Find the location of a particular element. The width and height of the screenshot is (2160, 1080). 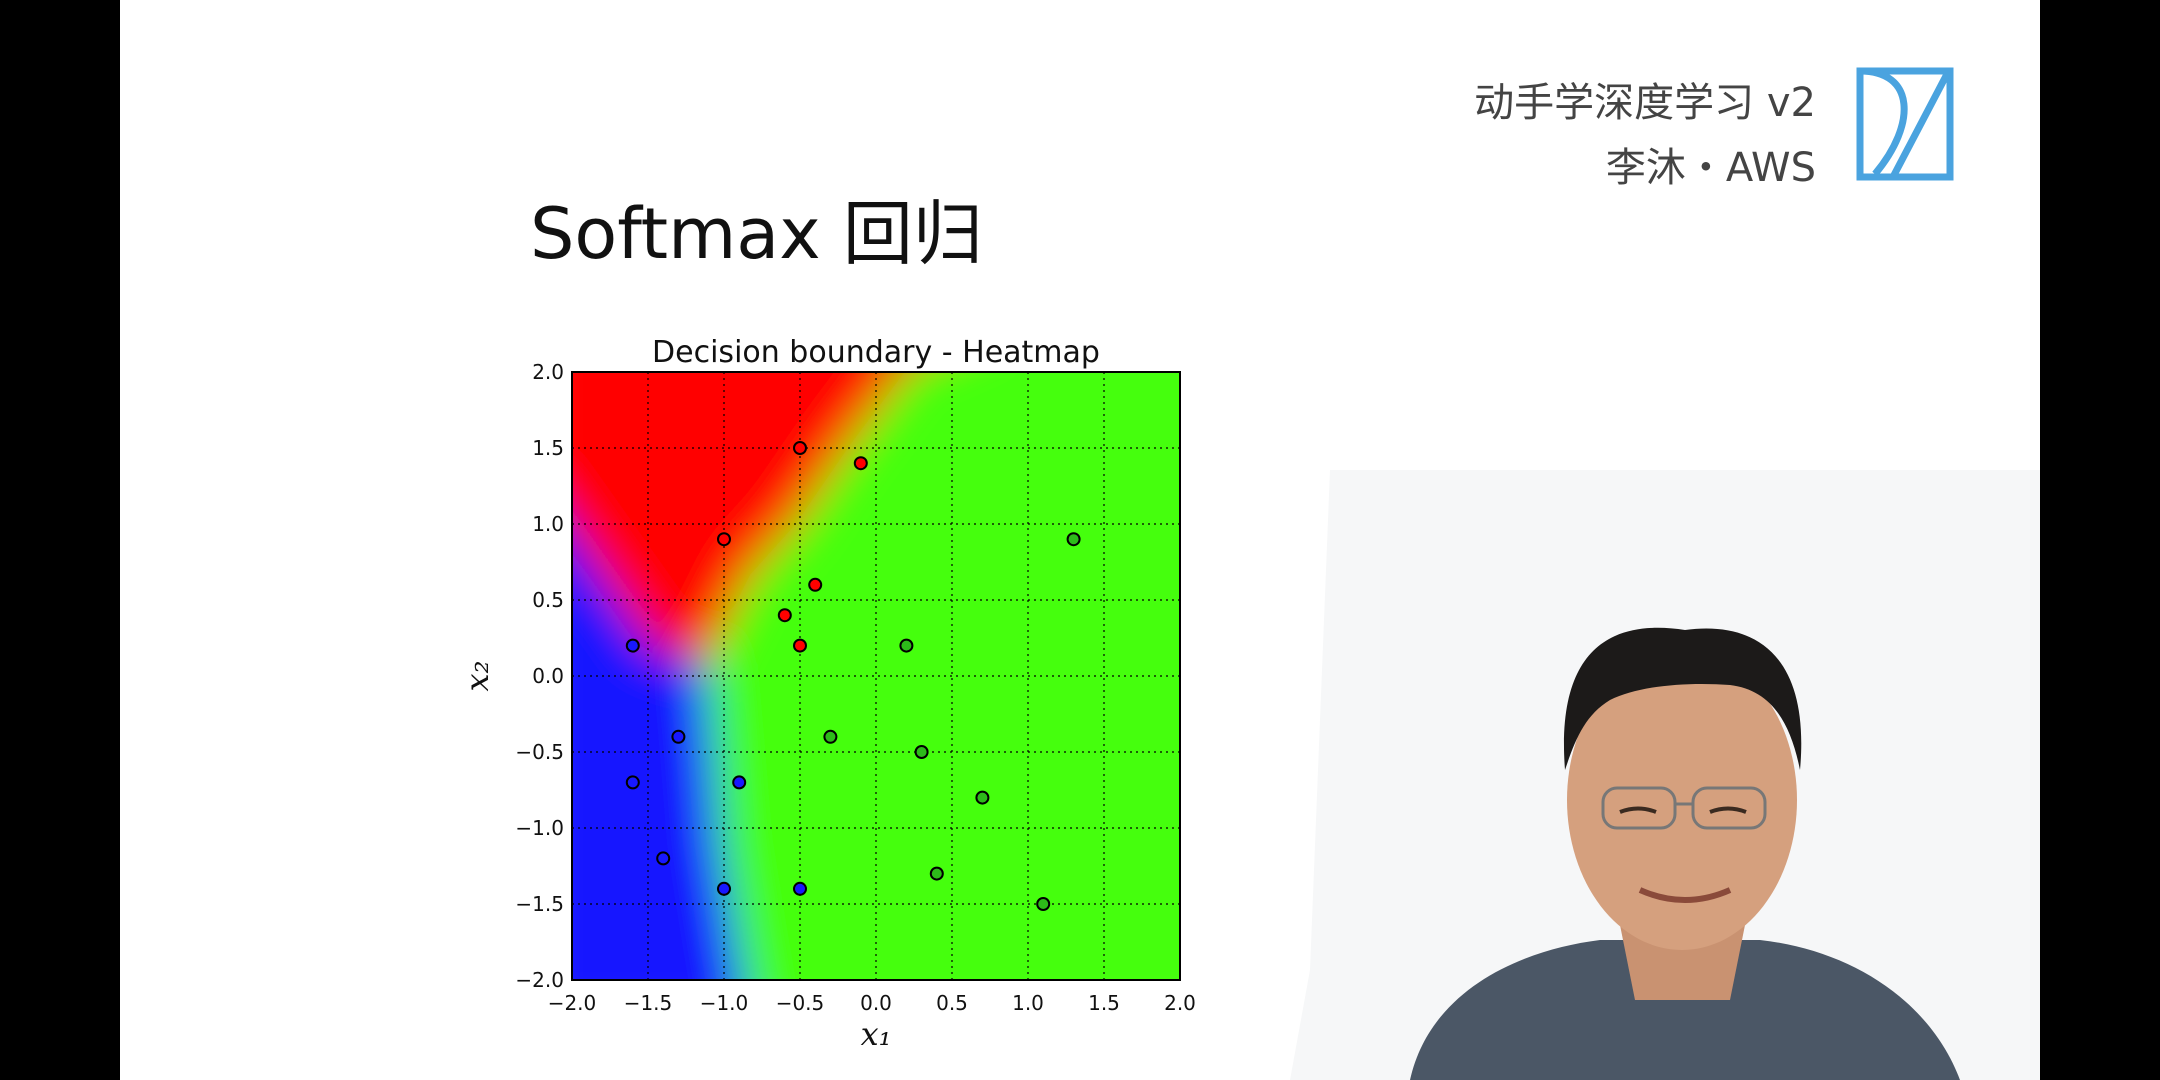

scatter-points is located at coordinates (853, 676).